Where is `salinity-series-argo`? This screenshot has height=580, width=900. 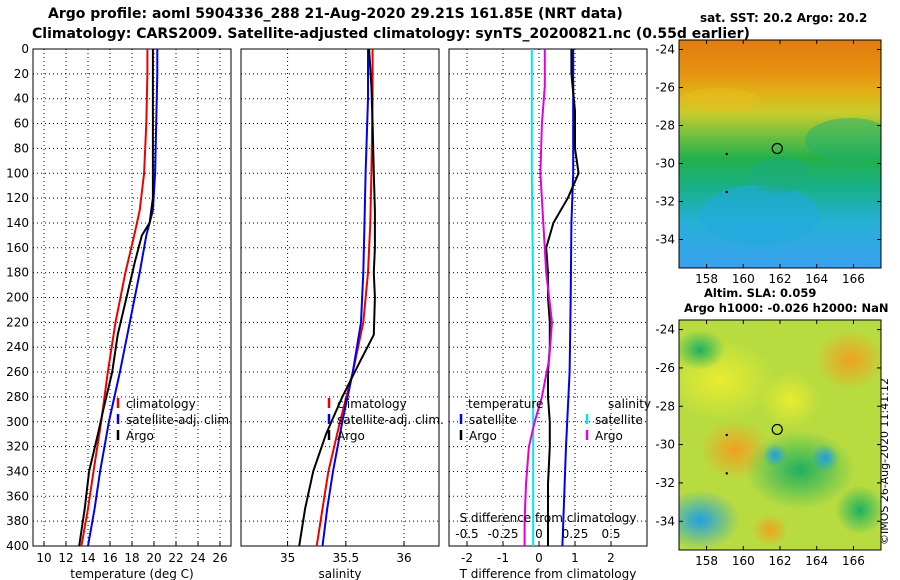 salinity-series-argo is located at coordinates (337, 297).